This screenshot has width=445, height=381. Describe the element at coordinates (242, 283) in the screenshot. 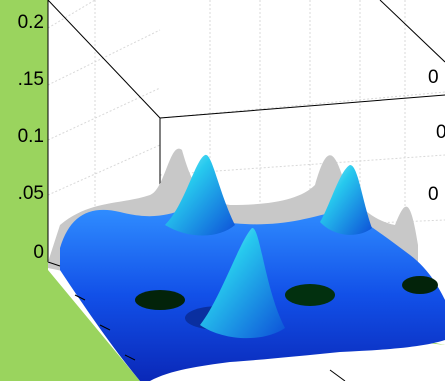

I see `front-peak` at that location.